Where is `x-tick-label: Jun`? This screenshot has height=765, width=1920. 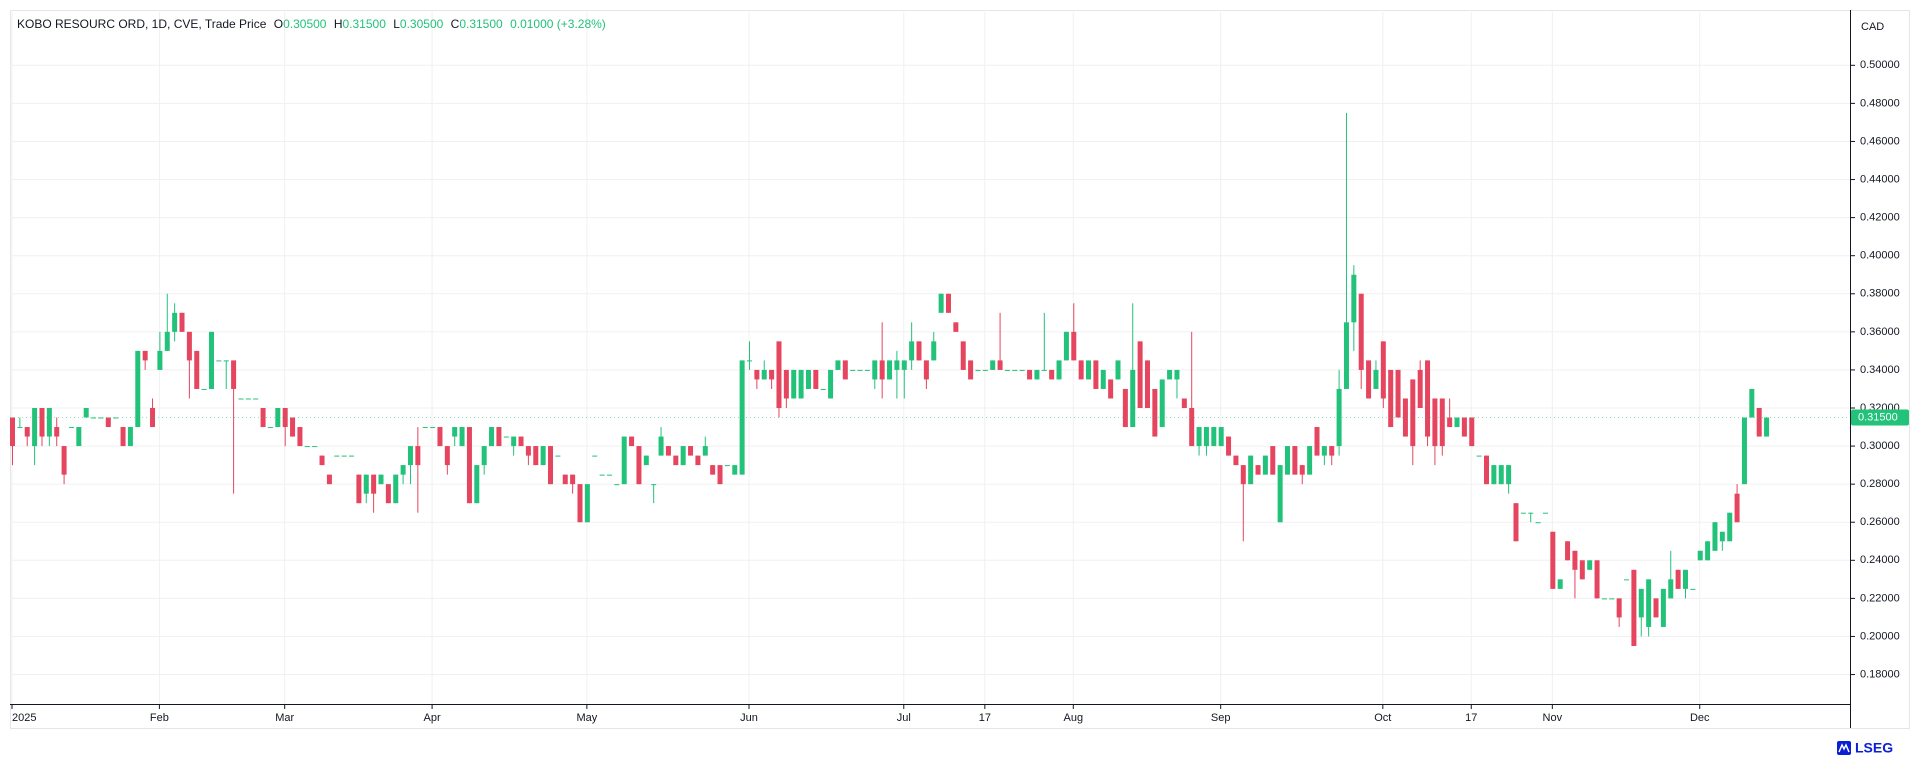 x-tick-label: Jun is located at coordinates (749, 718).